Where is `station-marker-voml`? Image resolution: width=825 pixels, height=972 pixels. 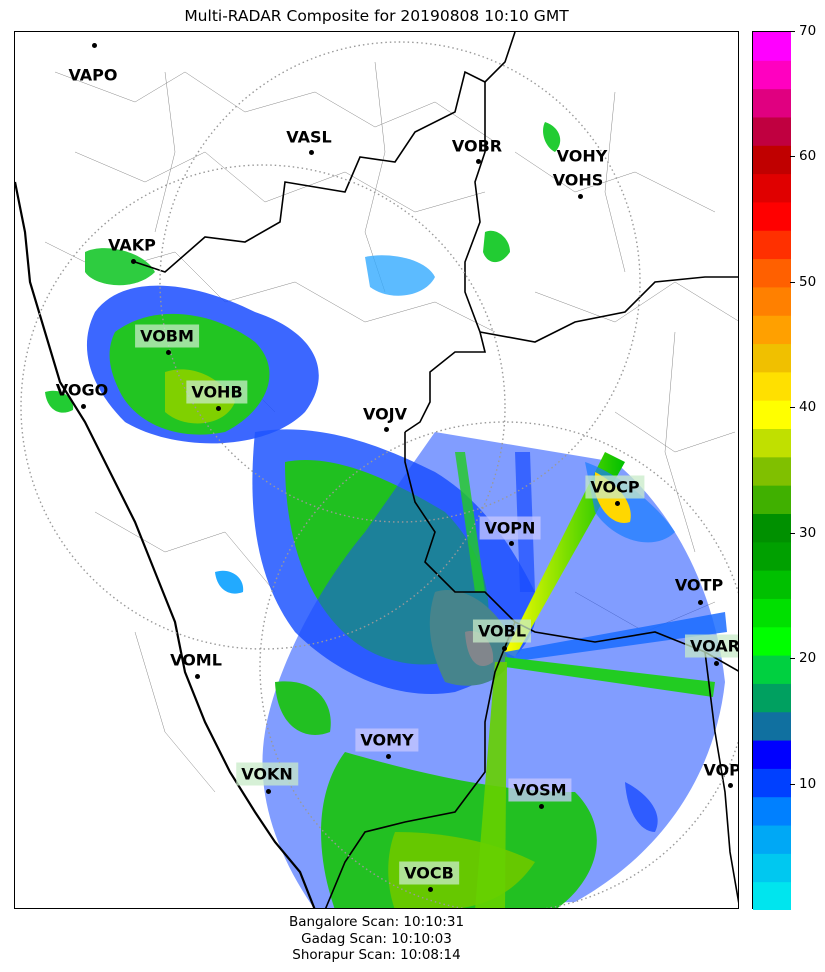 station-marker-voml is located at coordinates (197, 676).